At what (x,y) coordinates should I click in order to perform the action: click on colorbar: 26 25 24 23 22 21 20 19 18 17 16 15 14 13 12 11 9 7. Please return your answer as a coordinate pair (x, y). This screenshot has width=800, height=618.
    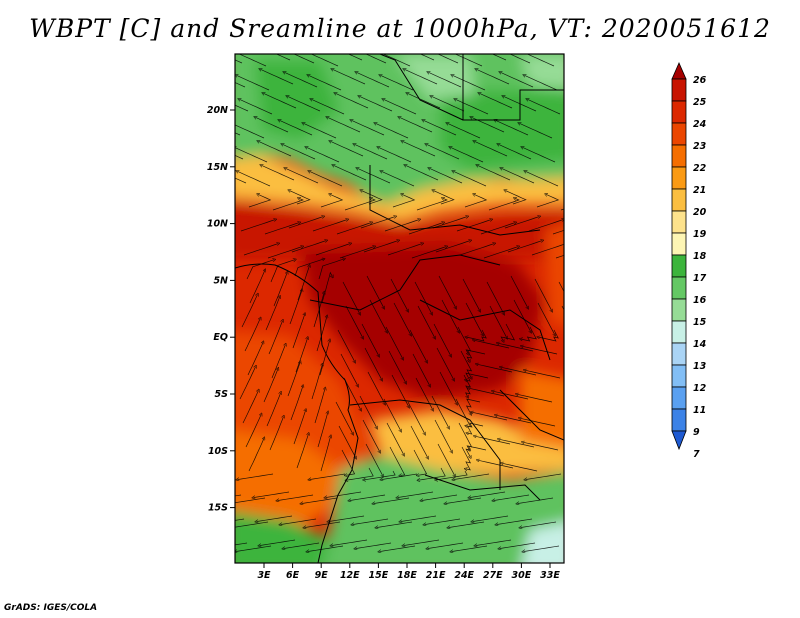
    Looking at the image, I should click on (689, 261).